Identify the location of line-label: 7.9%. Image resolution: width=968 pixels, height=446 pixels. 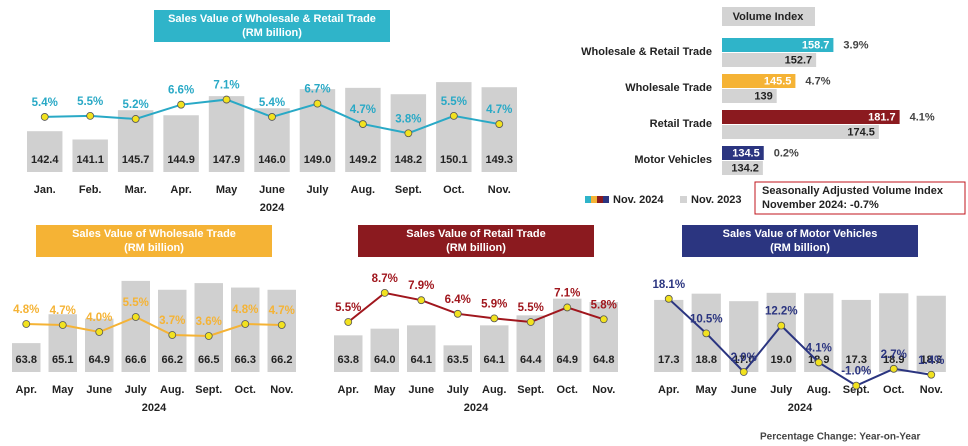
(421, 286).